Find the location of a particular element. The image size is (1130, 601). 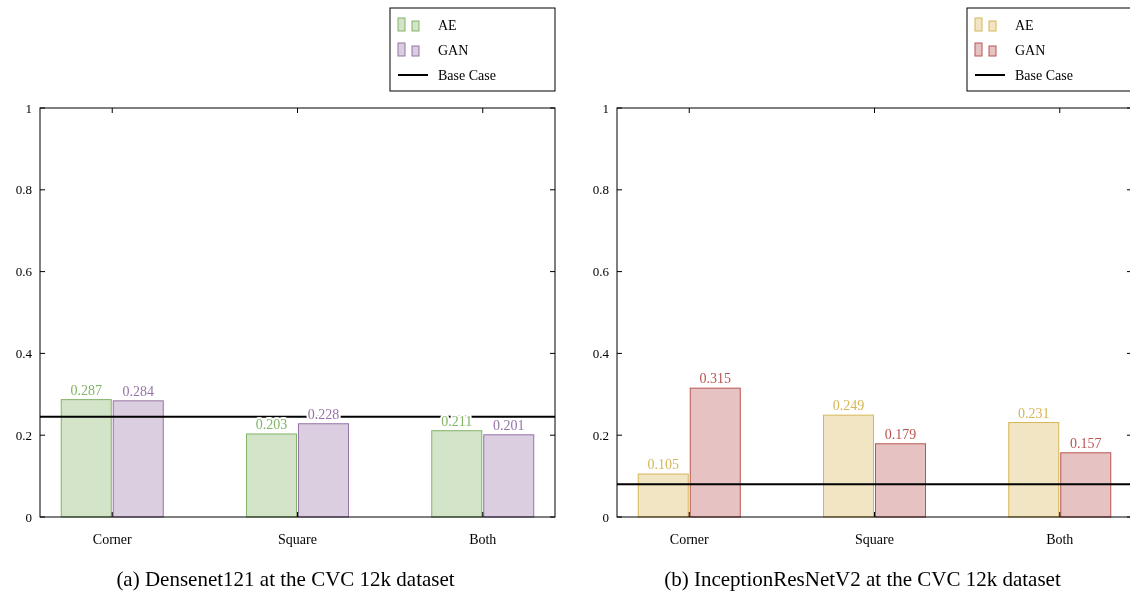

data-label: 0.315 is located at coordinates (715, 379).